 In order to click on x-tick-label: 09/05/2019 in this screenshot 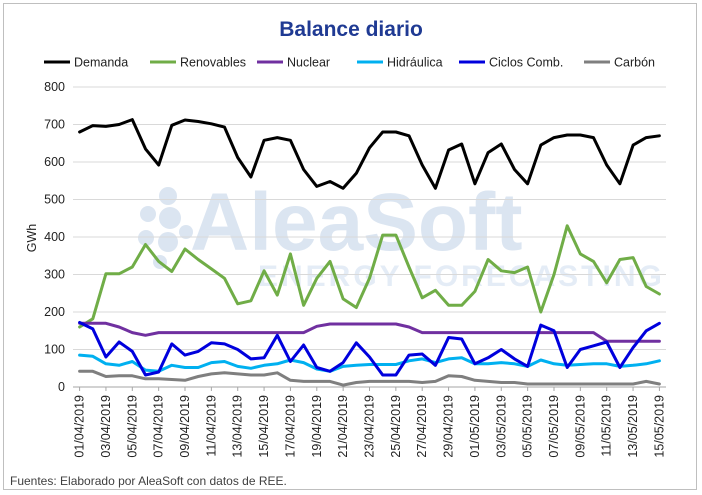, I will do `click(580, 426)`.